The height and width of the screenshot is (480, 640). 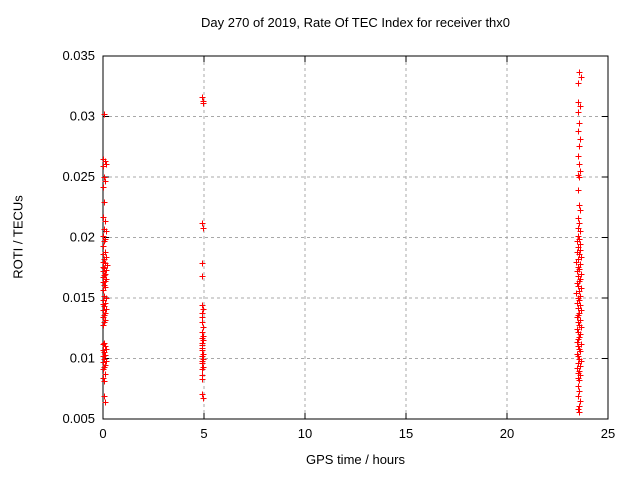 I want to click on y-tick-label: 0.025, so click(x=78, y=176).